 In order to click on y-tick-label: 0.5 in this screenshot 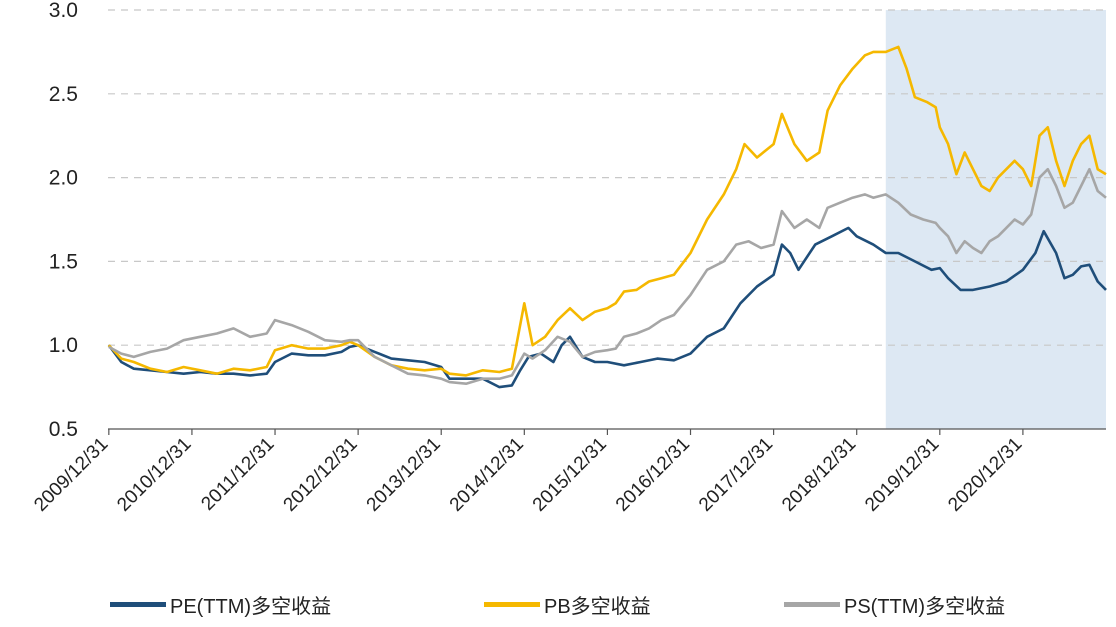, I will do `click(63, 429)`.